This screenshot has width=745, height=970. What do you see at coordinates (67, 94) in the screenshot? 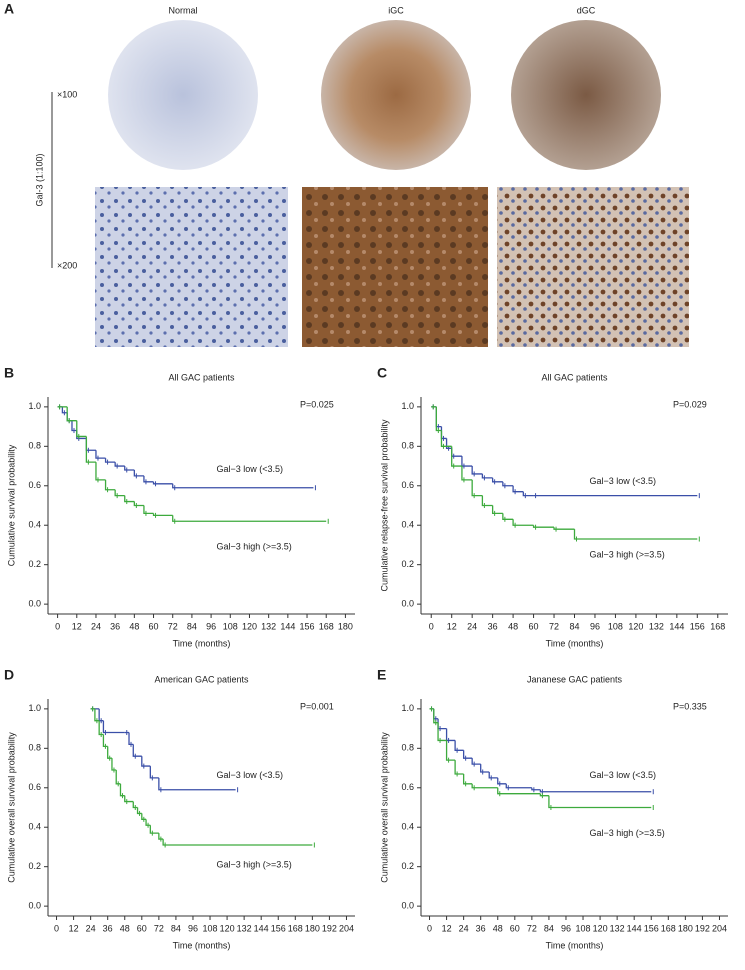
I see `magnification: ×100` at bounding box center [67, 94].